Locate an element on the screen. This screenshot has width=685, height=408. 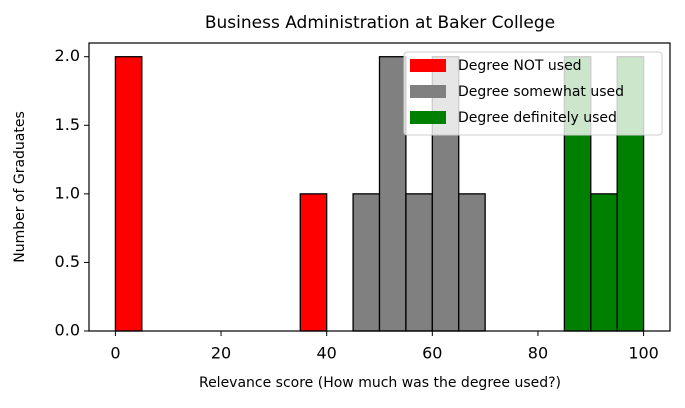
x-tick-label: 40 is located at coordinates (327, 353).